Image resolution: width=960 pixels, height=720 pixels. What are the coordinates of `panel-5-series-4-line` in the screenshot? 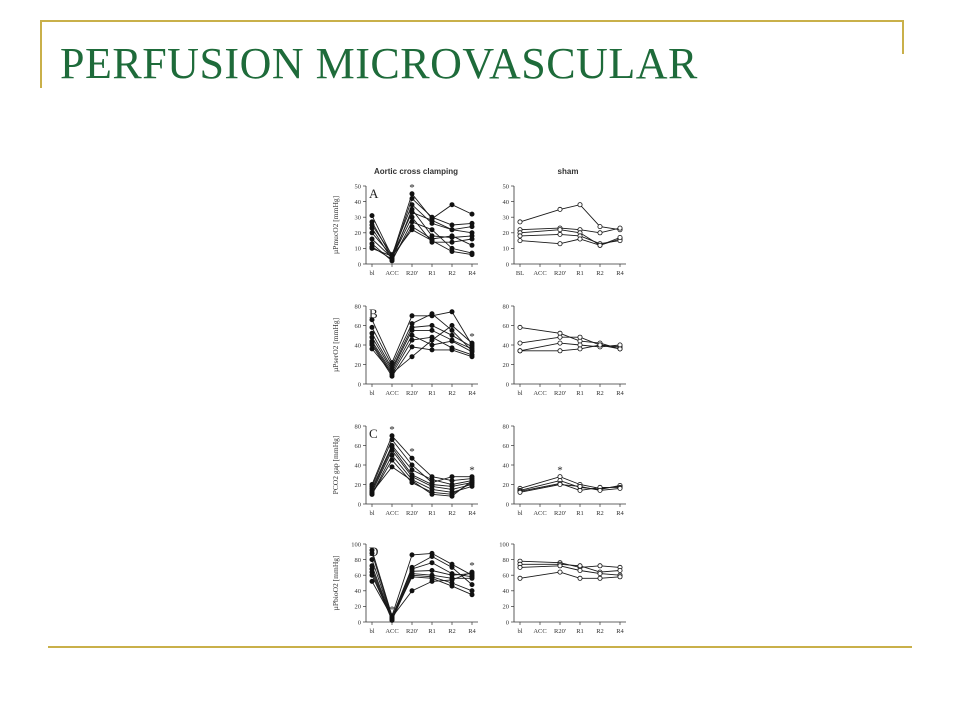 It's located at (422, 468).